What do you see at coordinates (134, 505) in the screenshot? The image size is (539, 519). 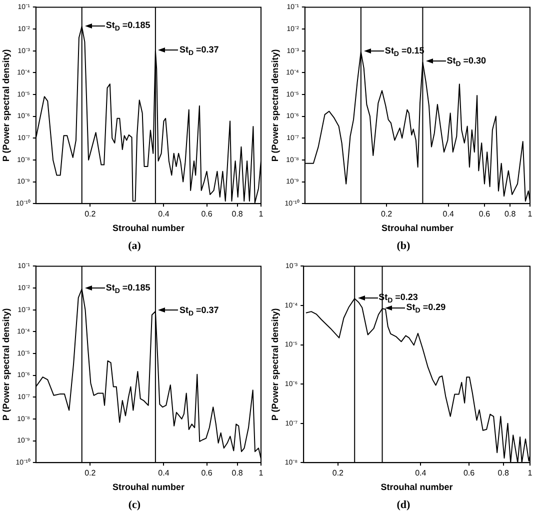 I see `text: (c)` at bounding box center [134, 505].